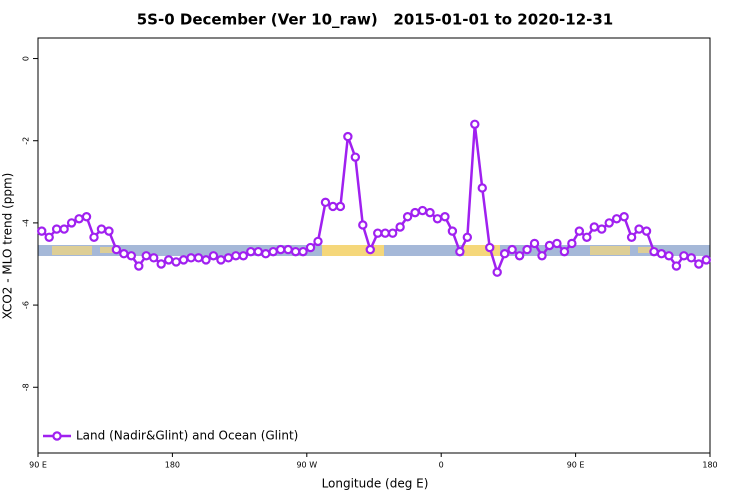 Image resolution: width=750 pixels, height=500 pixels. I want to click on y-axis-title: XCO2 - MLO trend (ppm), so click(8, 246).